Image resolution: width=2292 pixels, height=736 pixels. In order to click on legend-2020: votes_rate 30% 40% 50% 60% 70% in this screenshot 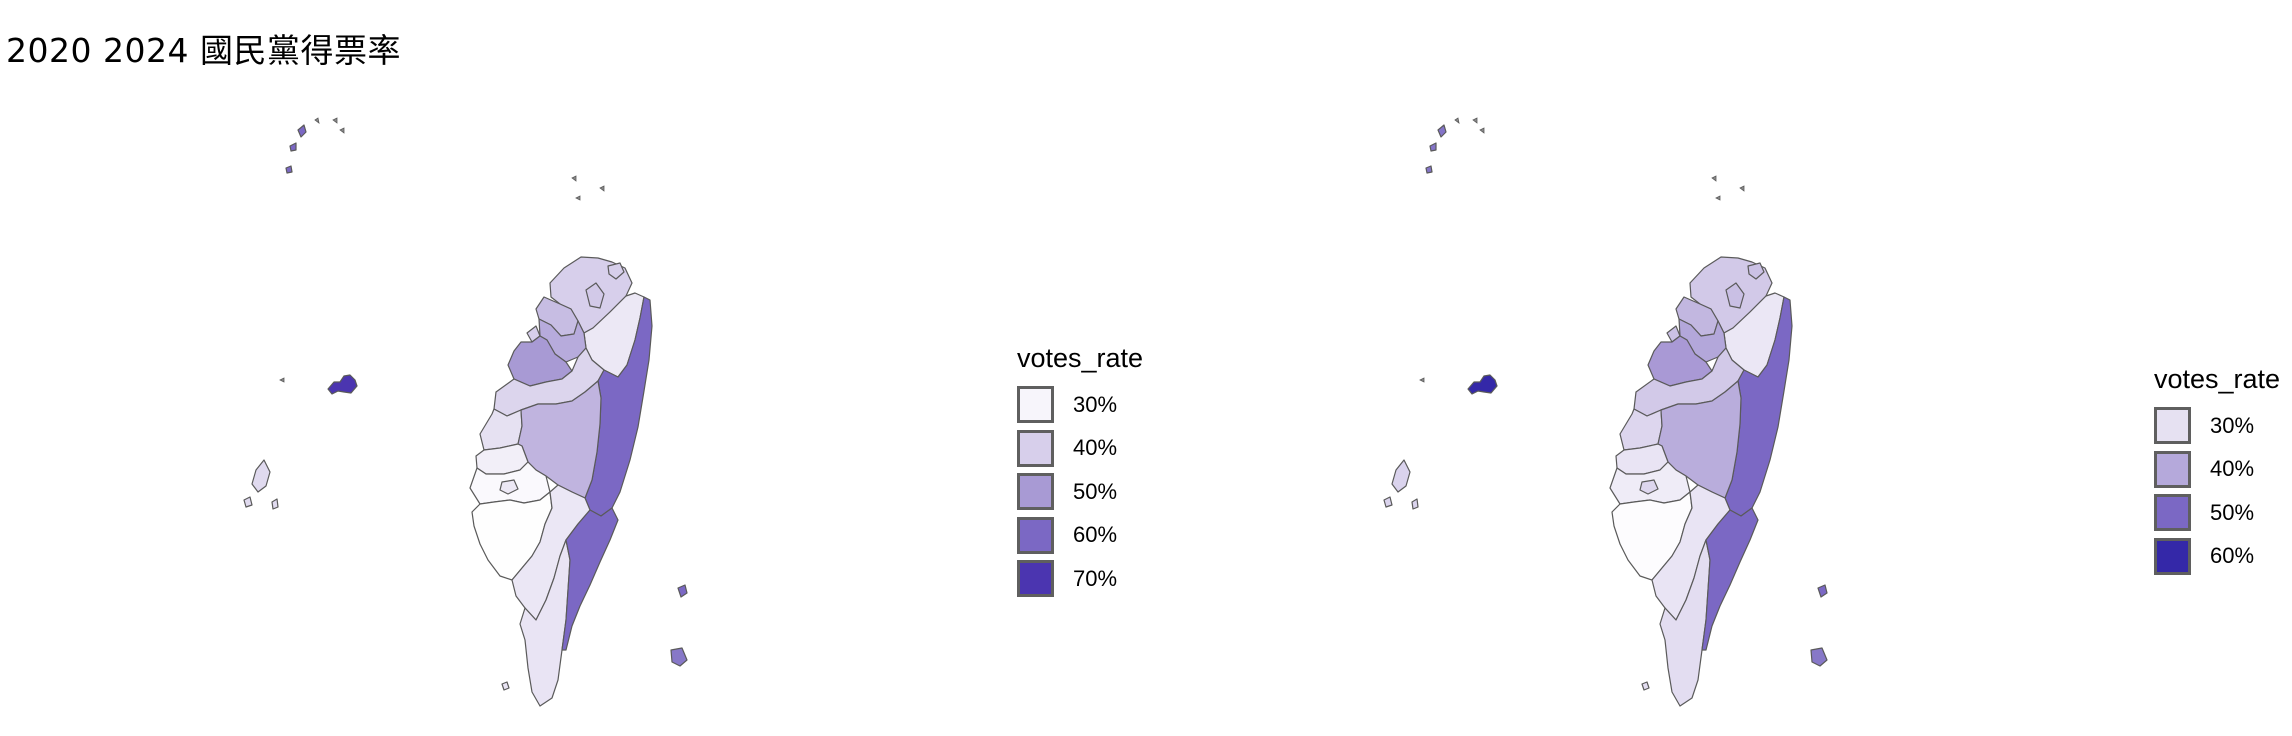, I will do `click(1080, 472)`.